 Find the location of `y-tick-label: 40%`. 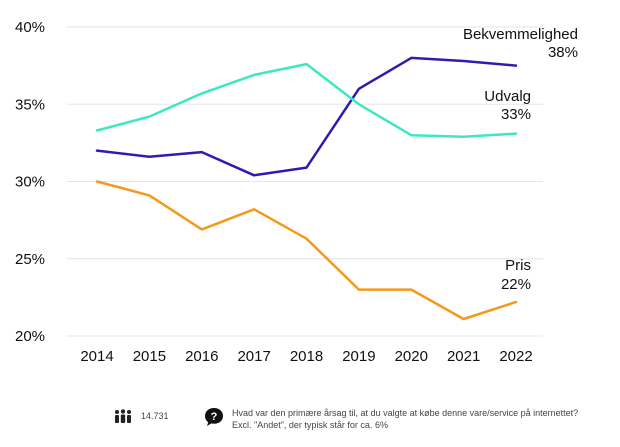

y-tick-label: 40% is located at coordinates (30, 27).